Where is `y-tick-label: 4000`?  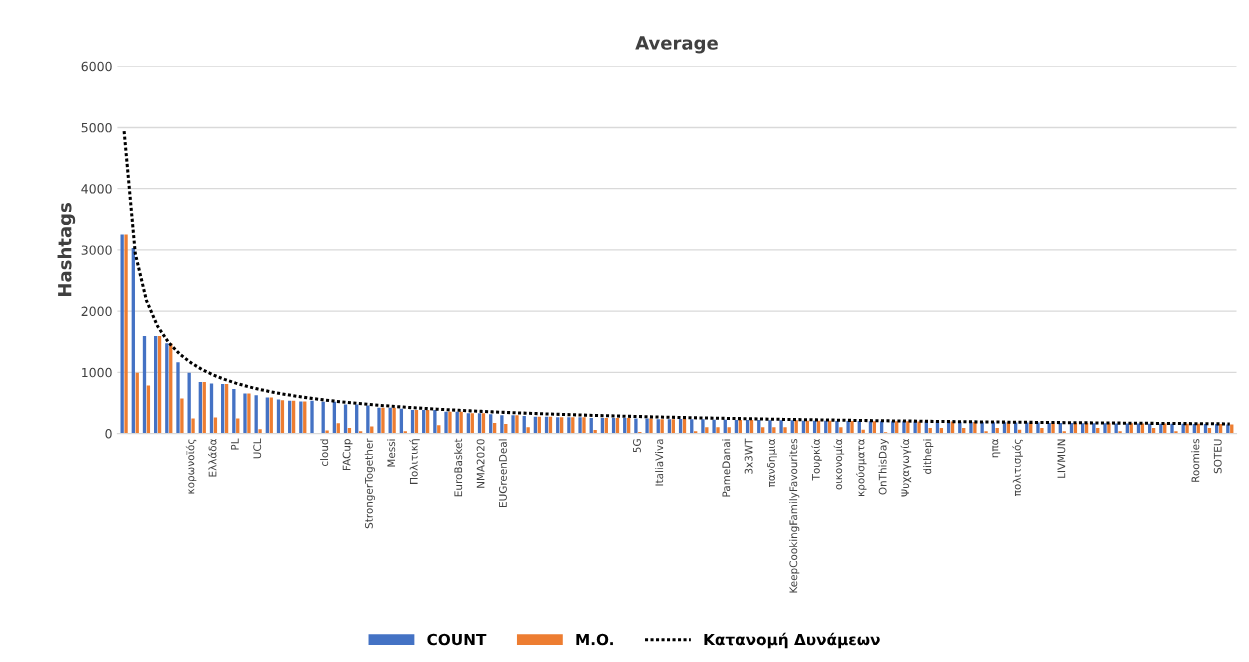 y-tick-label: 4000 is located at coordinates (96, 189).